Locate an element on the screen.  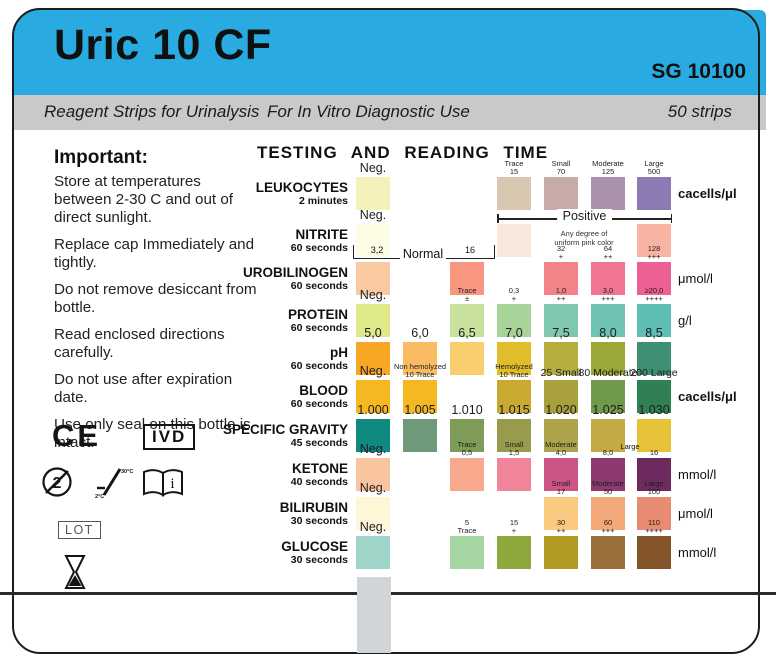
analyte-time: 40 seconds is located at coordinates (319, 482).